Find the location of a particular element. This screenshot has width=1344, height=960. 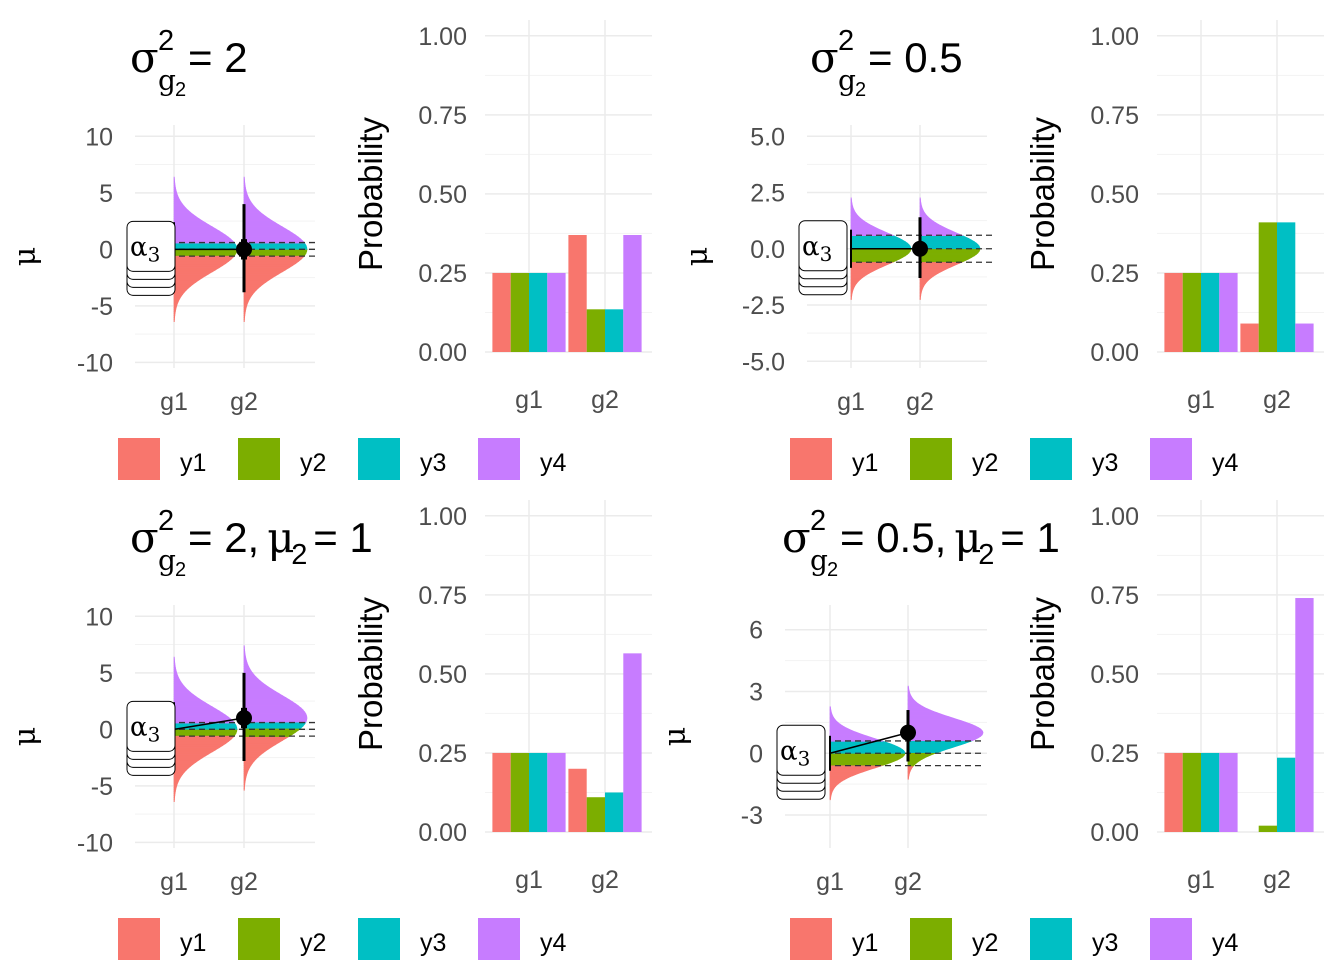

probability-panel: 0.00 0.25 0.50 0.75 1.00 Probability g1 g2 is located at coordinates (1174, 697).